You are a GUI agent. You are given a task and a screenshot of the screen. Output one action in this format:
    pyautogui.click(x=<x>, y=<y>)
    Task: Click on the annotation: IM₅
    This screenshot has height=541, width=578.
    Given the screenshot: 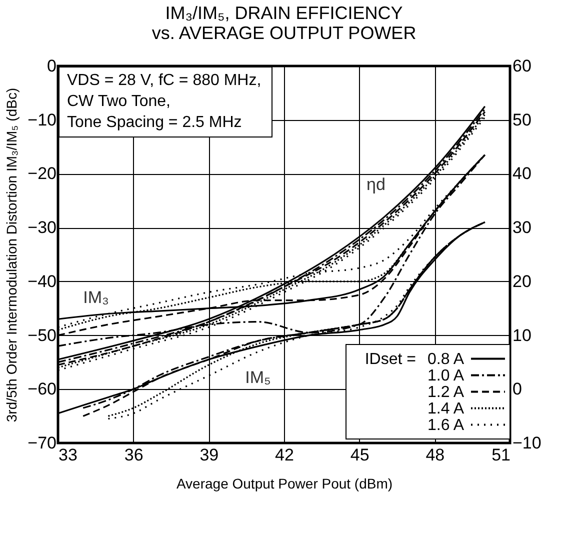 What is the action you would take?
    pyautogui.click(x=258, y=377)
    